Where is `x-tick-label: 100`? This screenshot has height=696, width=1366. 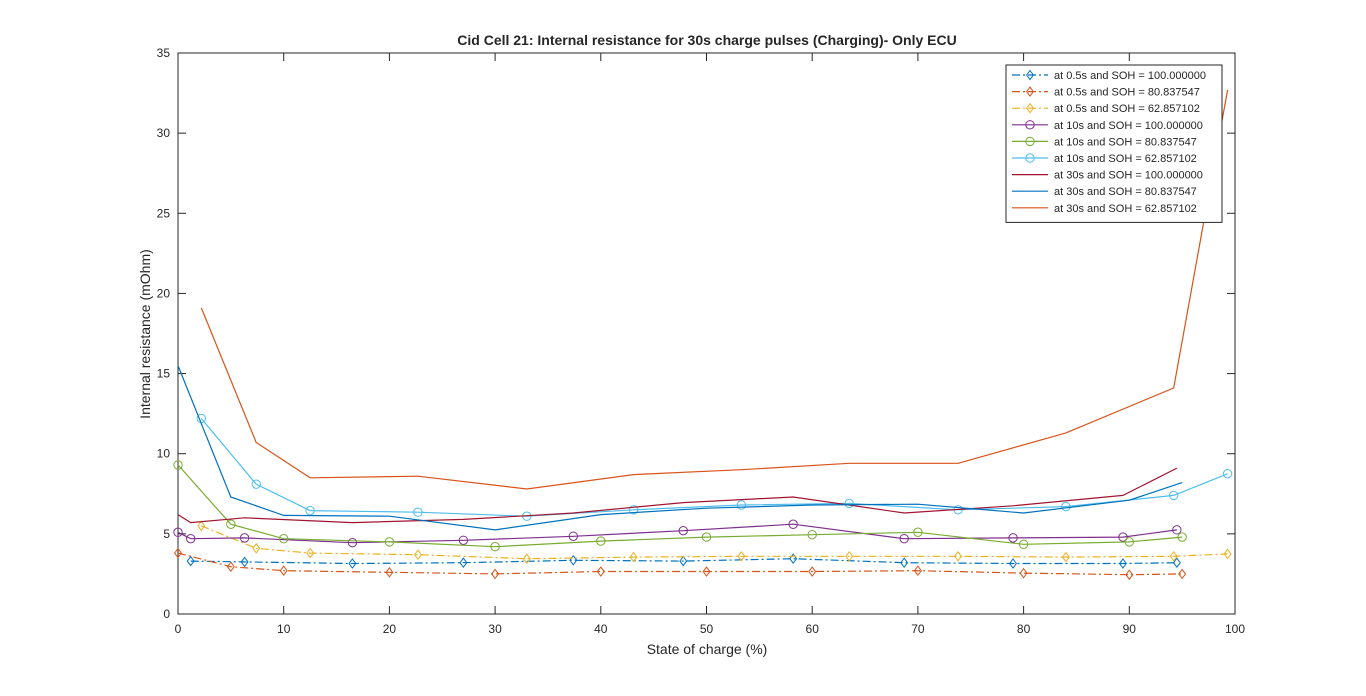 x-tick-label: 100 is located at coordinates (1235, 629).